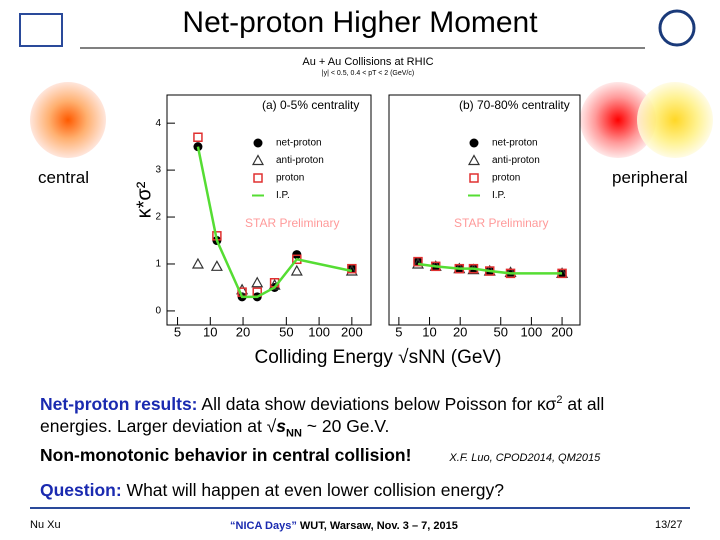 This screenshot has width=720, height=540. I want to click on text: energies. Larger deviation at √, so click(158, 425).